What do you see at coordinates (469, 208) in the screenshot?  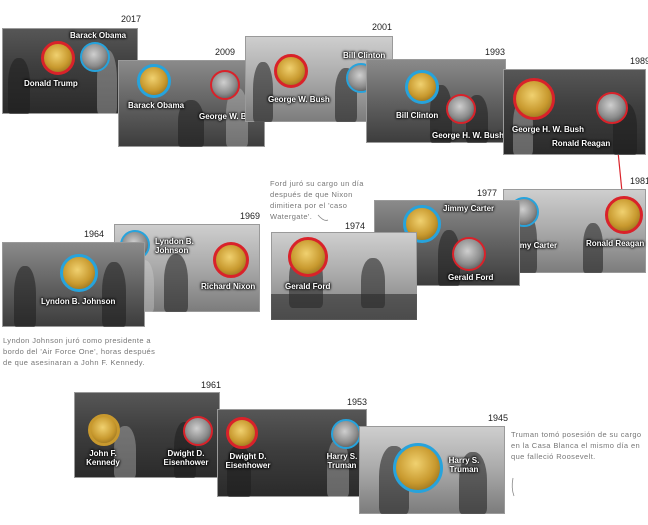 I see `name-label-carter-1977: Jimmy Carter` at bounding box center [469, 208].